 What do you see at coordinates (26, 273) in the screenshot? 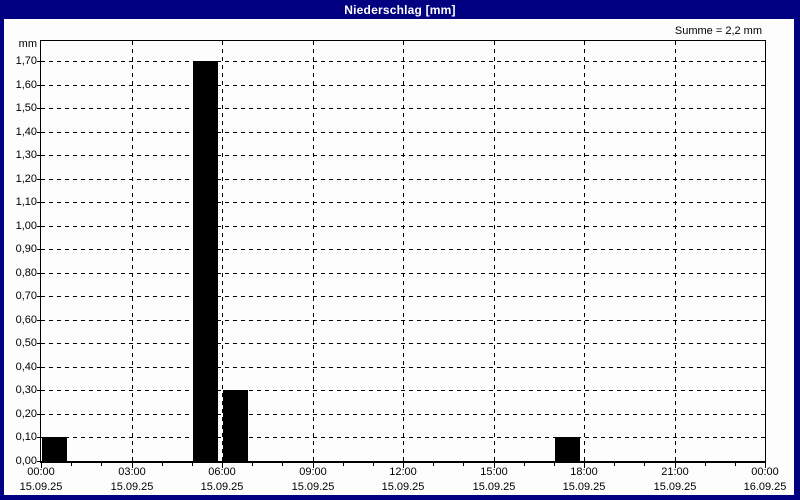
I see `y-axis-label: 0,80` at bounding box center [26, 273].